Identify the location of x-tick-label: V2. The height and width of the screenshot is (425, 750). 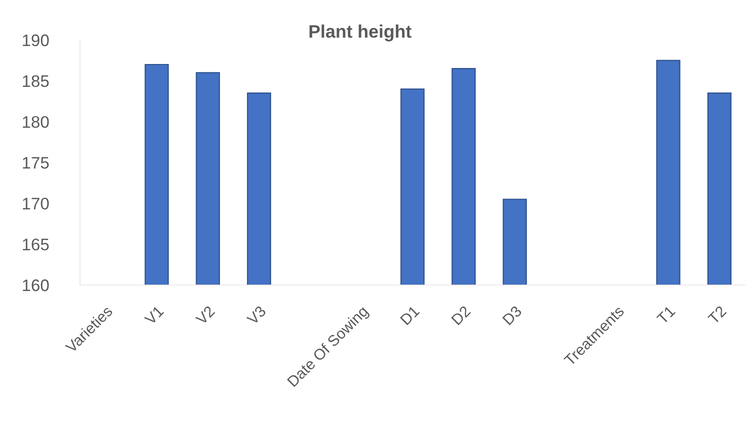
(205, 315).